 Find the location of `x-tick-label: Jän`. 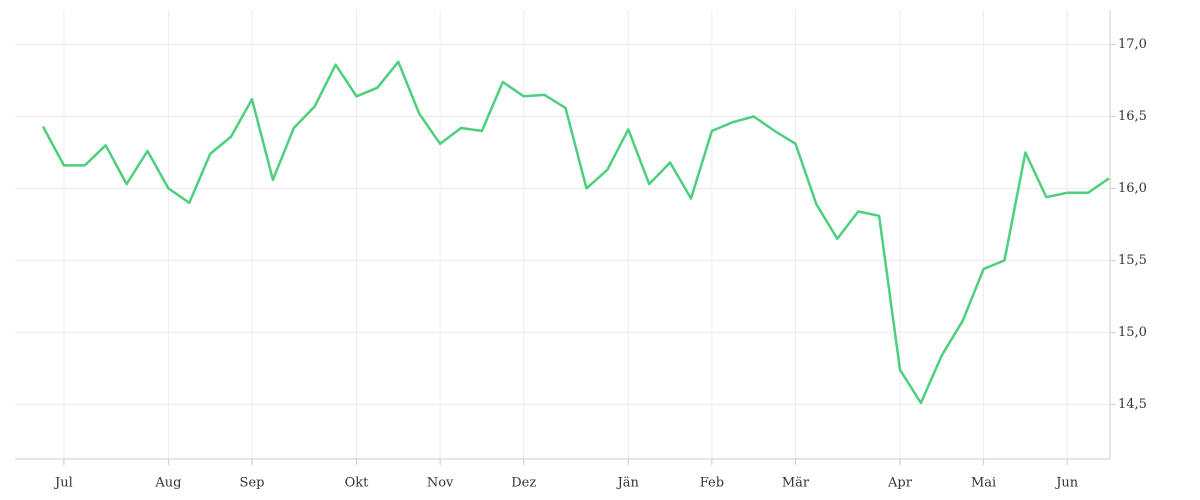

x-tick-label: Jän is located at coordinates (628, 483).